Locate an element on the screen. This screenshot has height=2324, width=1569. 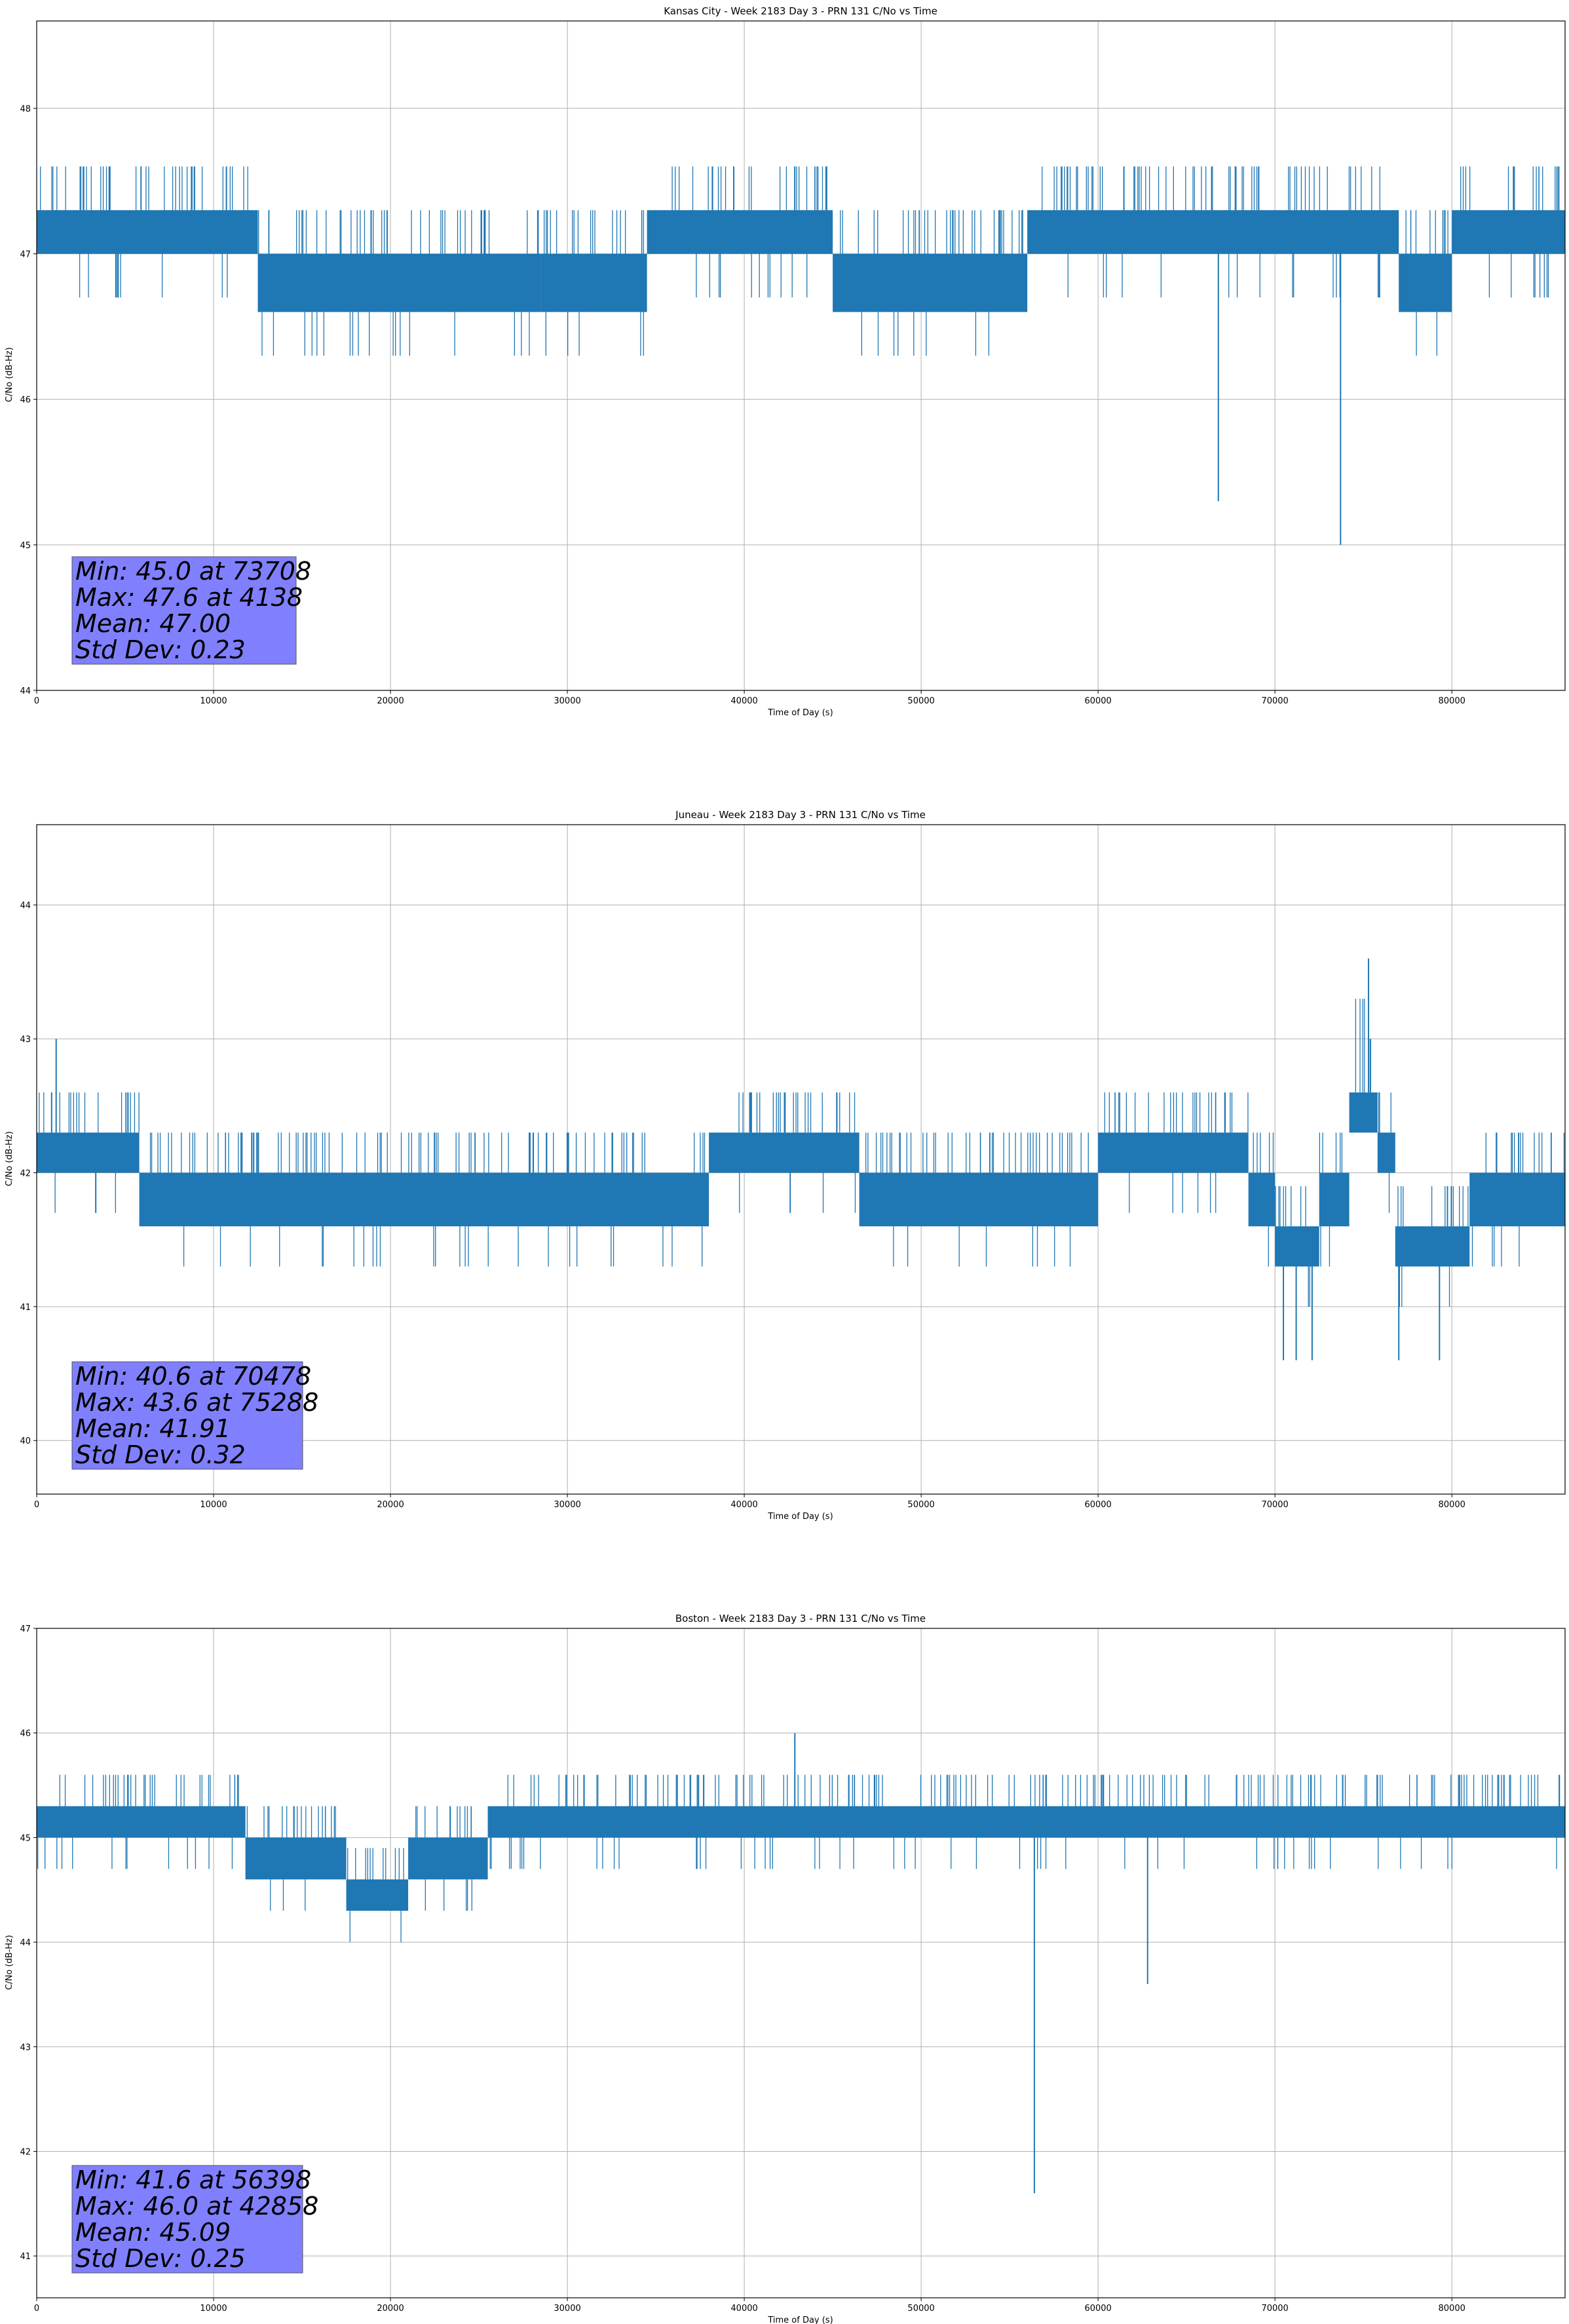
stats-mean: Mean: 41.91 is located at coordinates (153, 1428).